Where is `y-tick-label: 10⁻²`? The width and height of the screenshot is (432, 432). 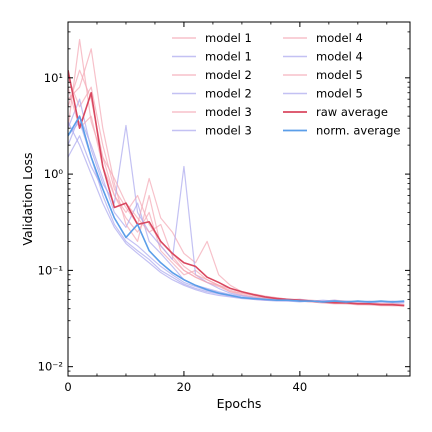
y-tick-label: 10⁻² is located at coordinates (50, 367).